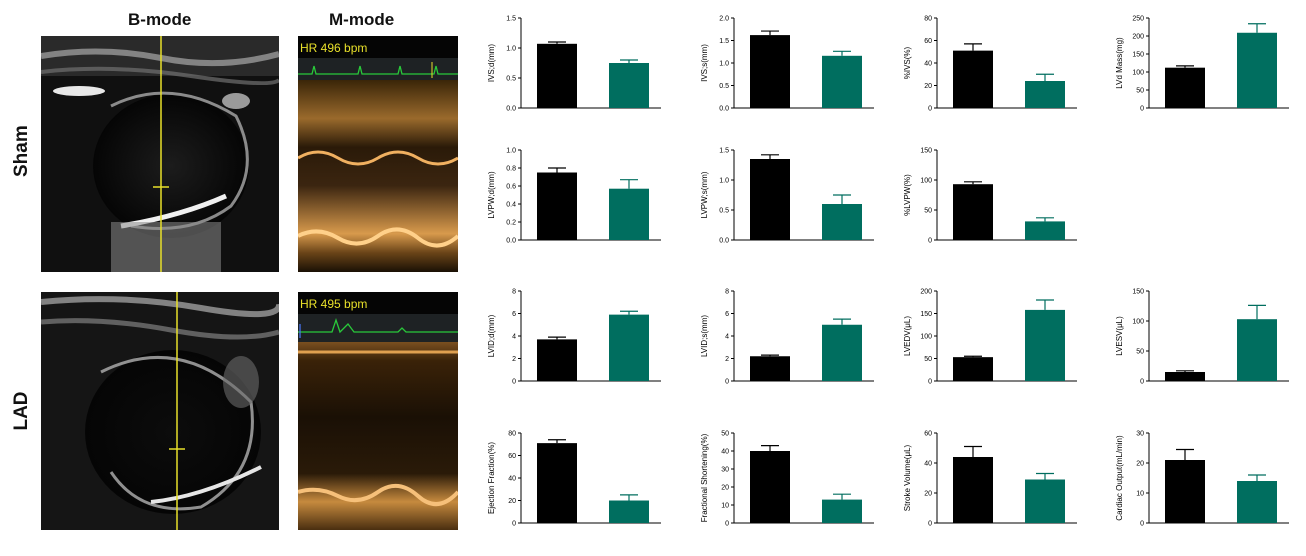 The width and height of the screenshot is (1306, 556). What do you see at coordinates (334, 304) in the screenshot?
I see `hr-label-lad: HR 495 bpm` at bounding box center [334, 304].